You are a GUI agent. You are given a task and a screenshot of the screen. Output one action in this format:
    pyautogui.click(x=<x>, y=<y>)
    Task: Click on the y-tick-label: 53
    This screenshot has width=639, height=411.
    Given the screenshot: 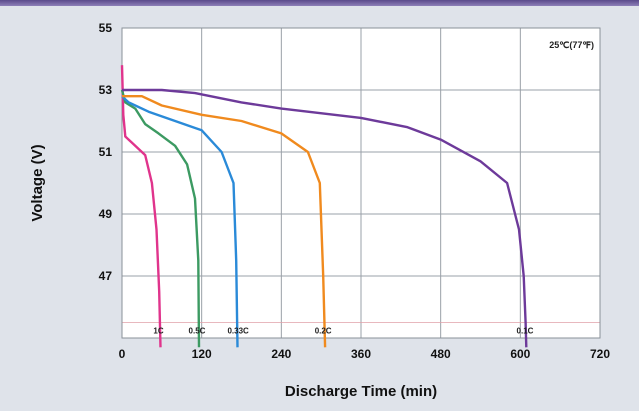 What is the action you would take?
    pyautogui.click(x=106, y=90)
    